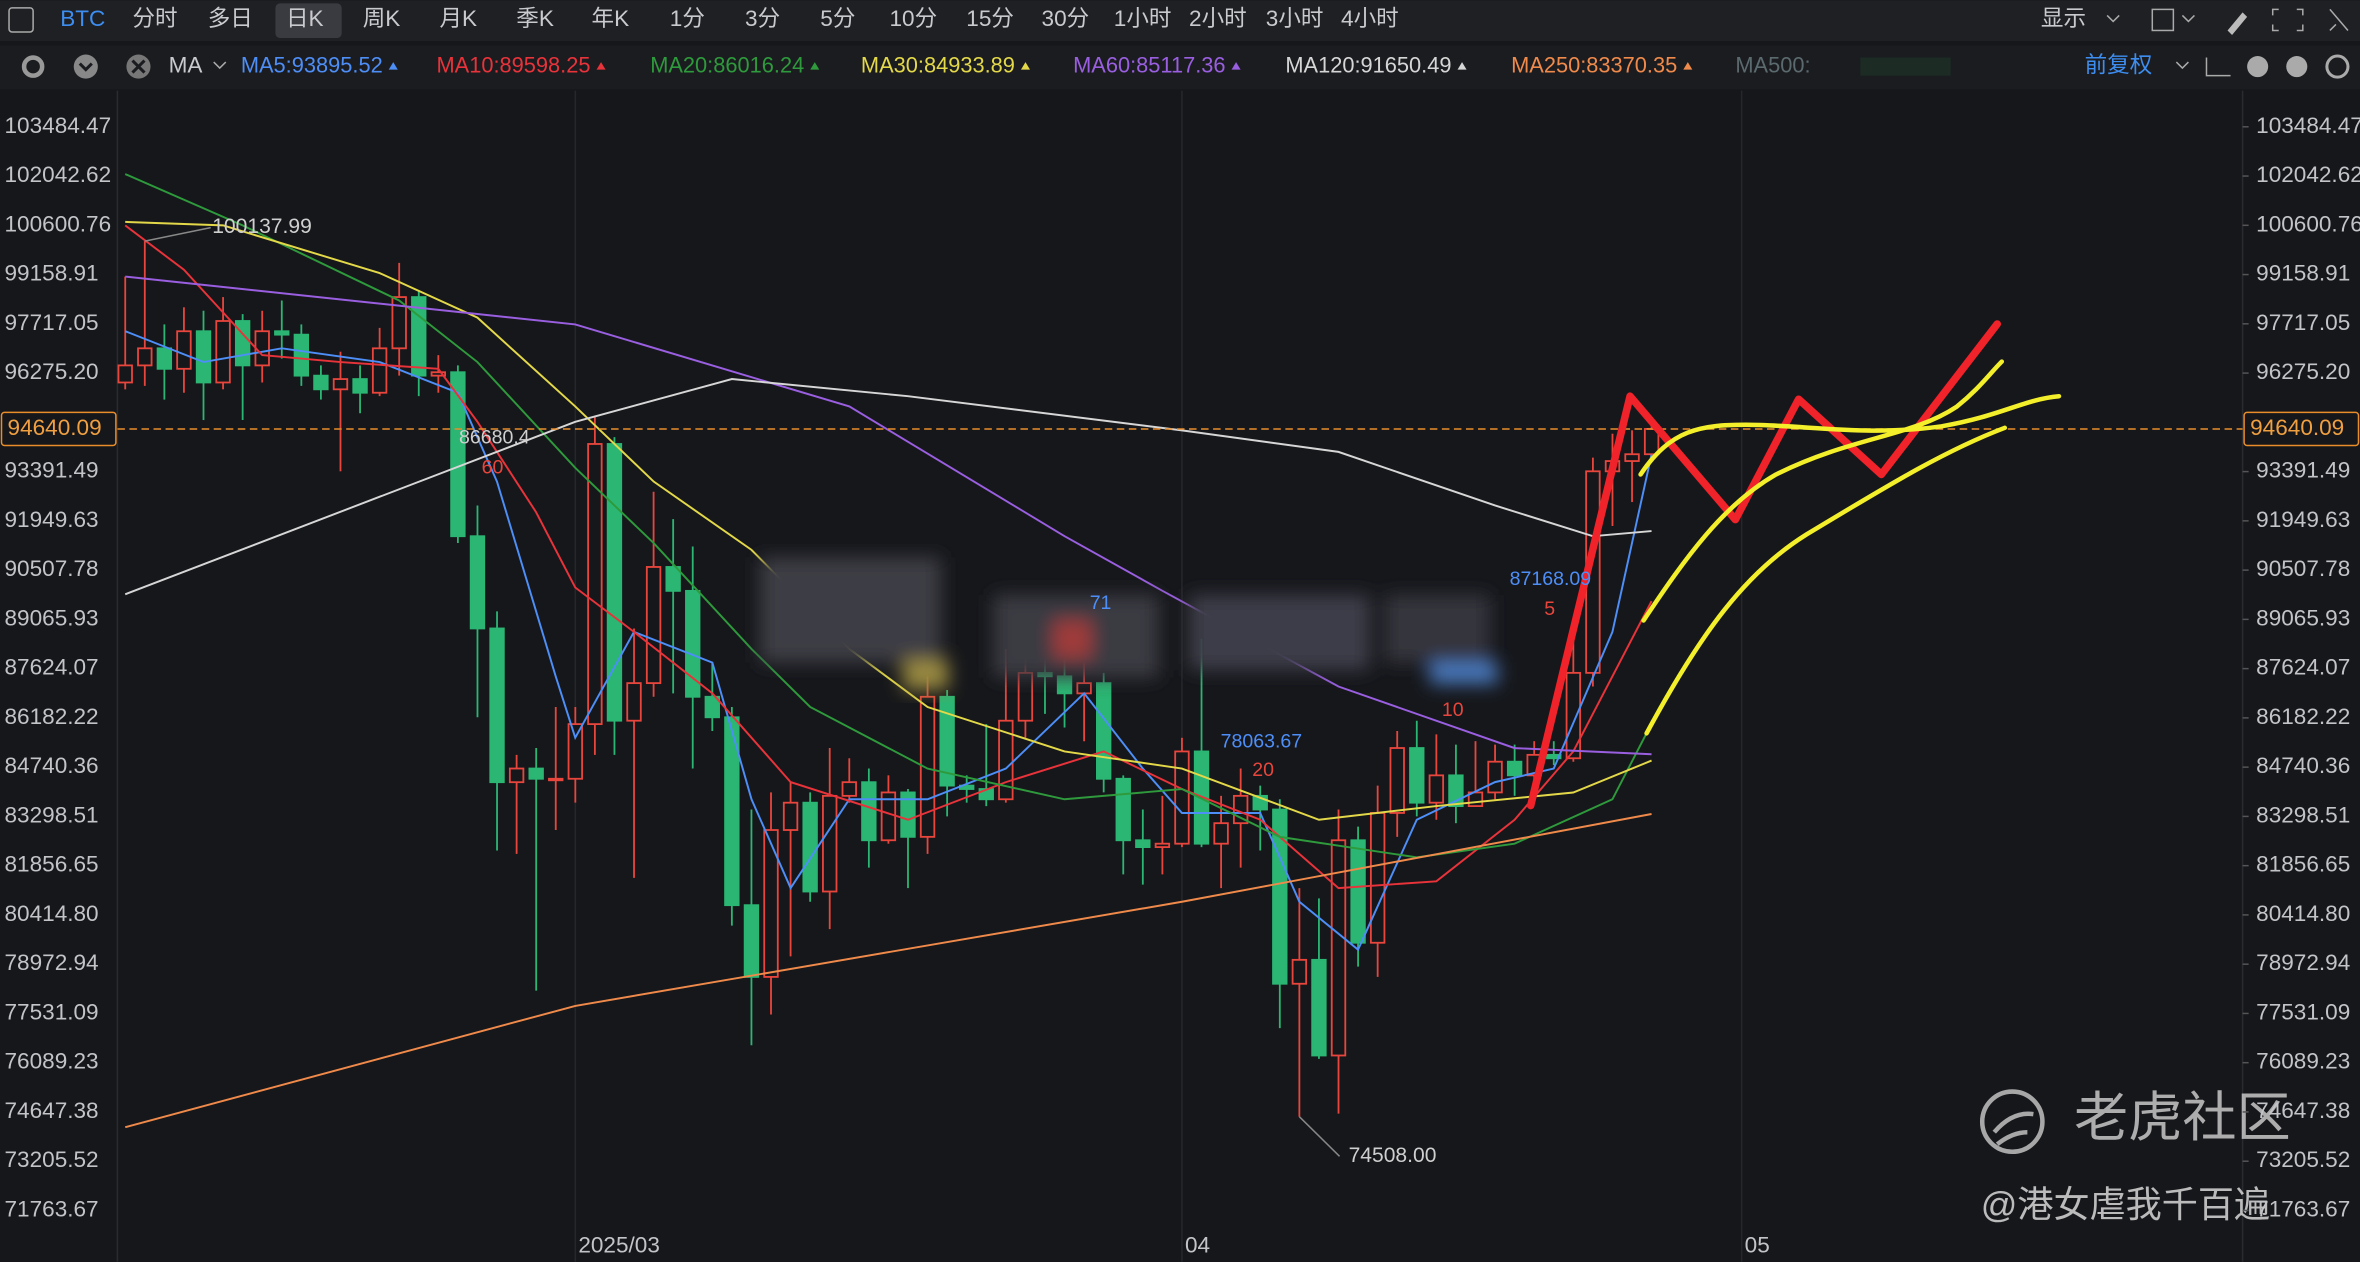  Describe the element at coordinates (262, 226) in the screenshot. I see `chart-annotation: 100137.99` at that location.